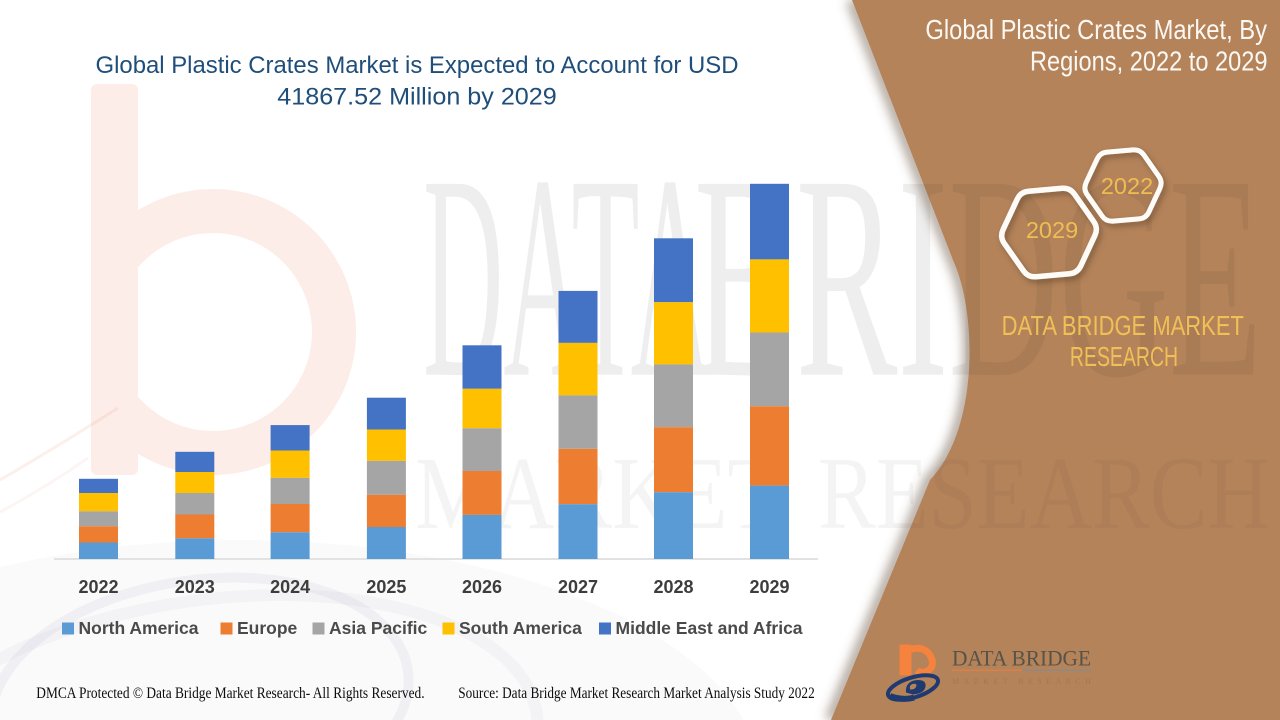 This screenshot has width=1280, height=720. Describe the element at coordinates (482, 587) in the screenshot. I see `svg-text: 2026` at that location.